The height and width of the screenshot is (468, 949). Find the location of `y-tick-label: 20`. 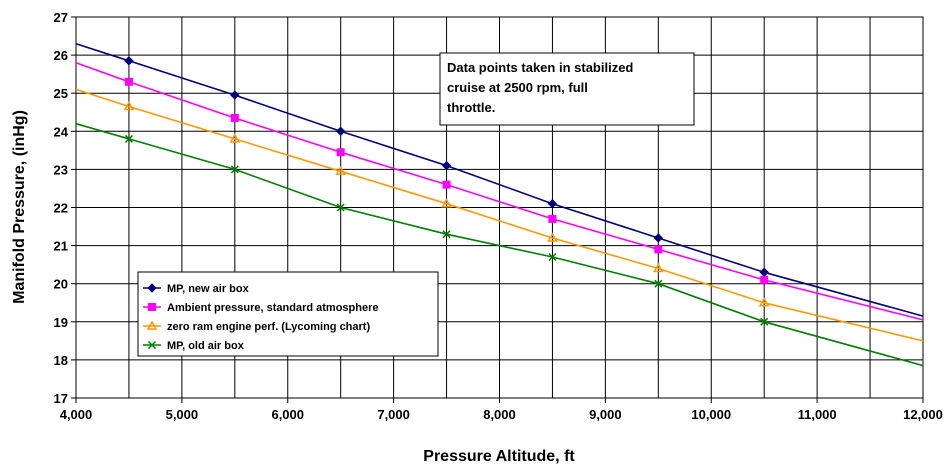

y-tick-label: 20 is located at coordinates (61, 284).